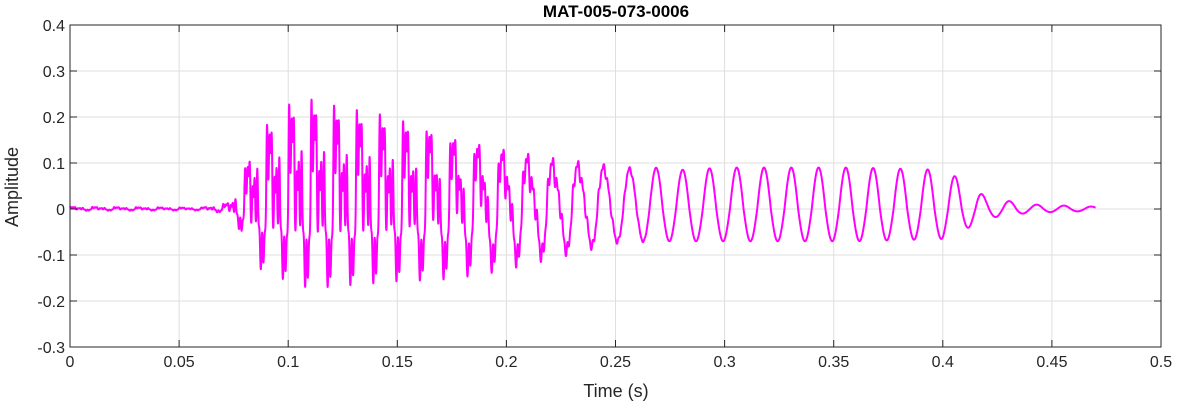 The width and height of the screenshot is (1177, 404). Describe the element at coordinates (60, 210) in the screenshot. I see `y-tick-label: 0` at that location.